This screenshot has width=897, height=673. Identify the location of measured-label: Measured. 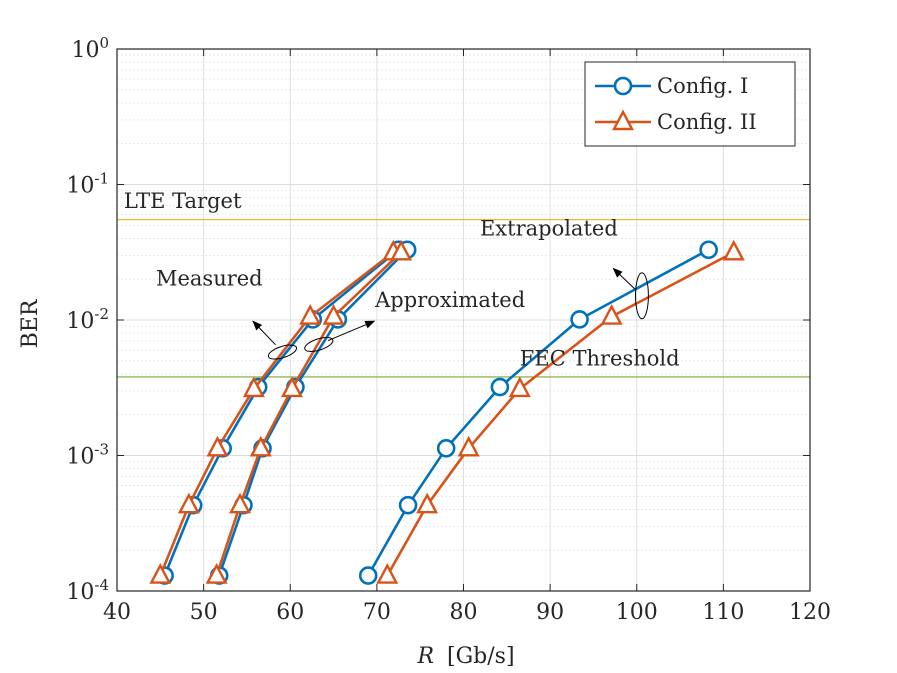
(209, 278).